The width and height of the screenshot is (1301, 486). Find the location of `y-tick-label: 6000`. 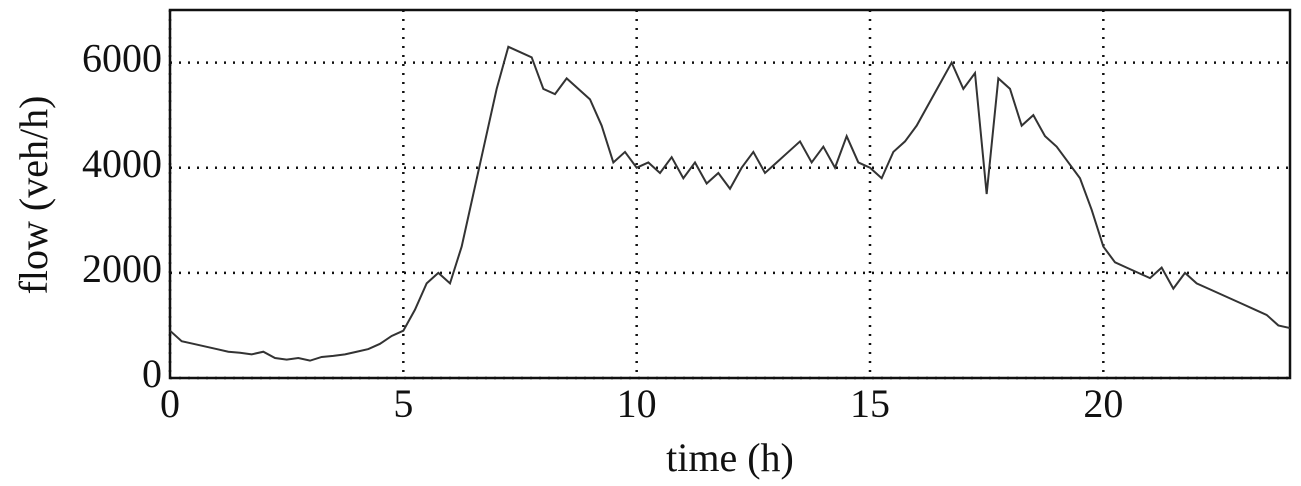

y-tick-label: 6000 is located at coordinates (122, 58).